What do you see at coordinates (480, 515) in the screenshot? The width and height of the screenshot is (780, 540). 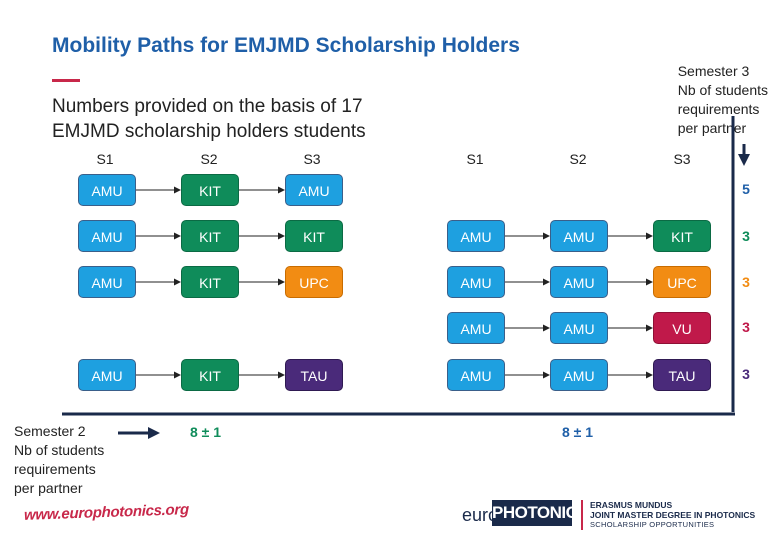 I see `logo-euro-text: euro` at bounding box center [480, 515].